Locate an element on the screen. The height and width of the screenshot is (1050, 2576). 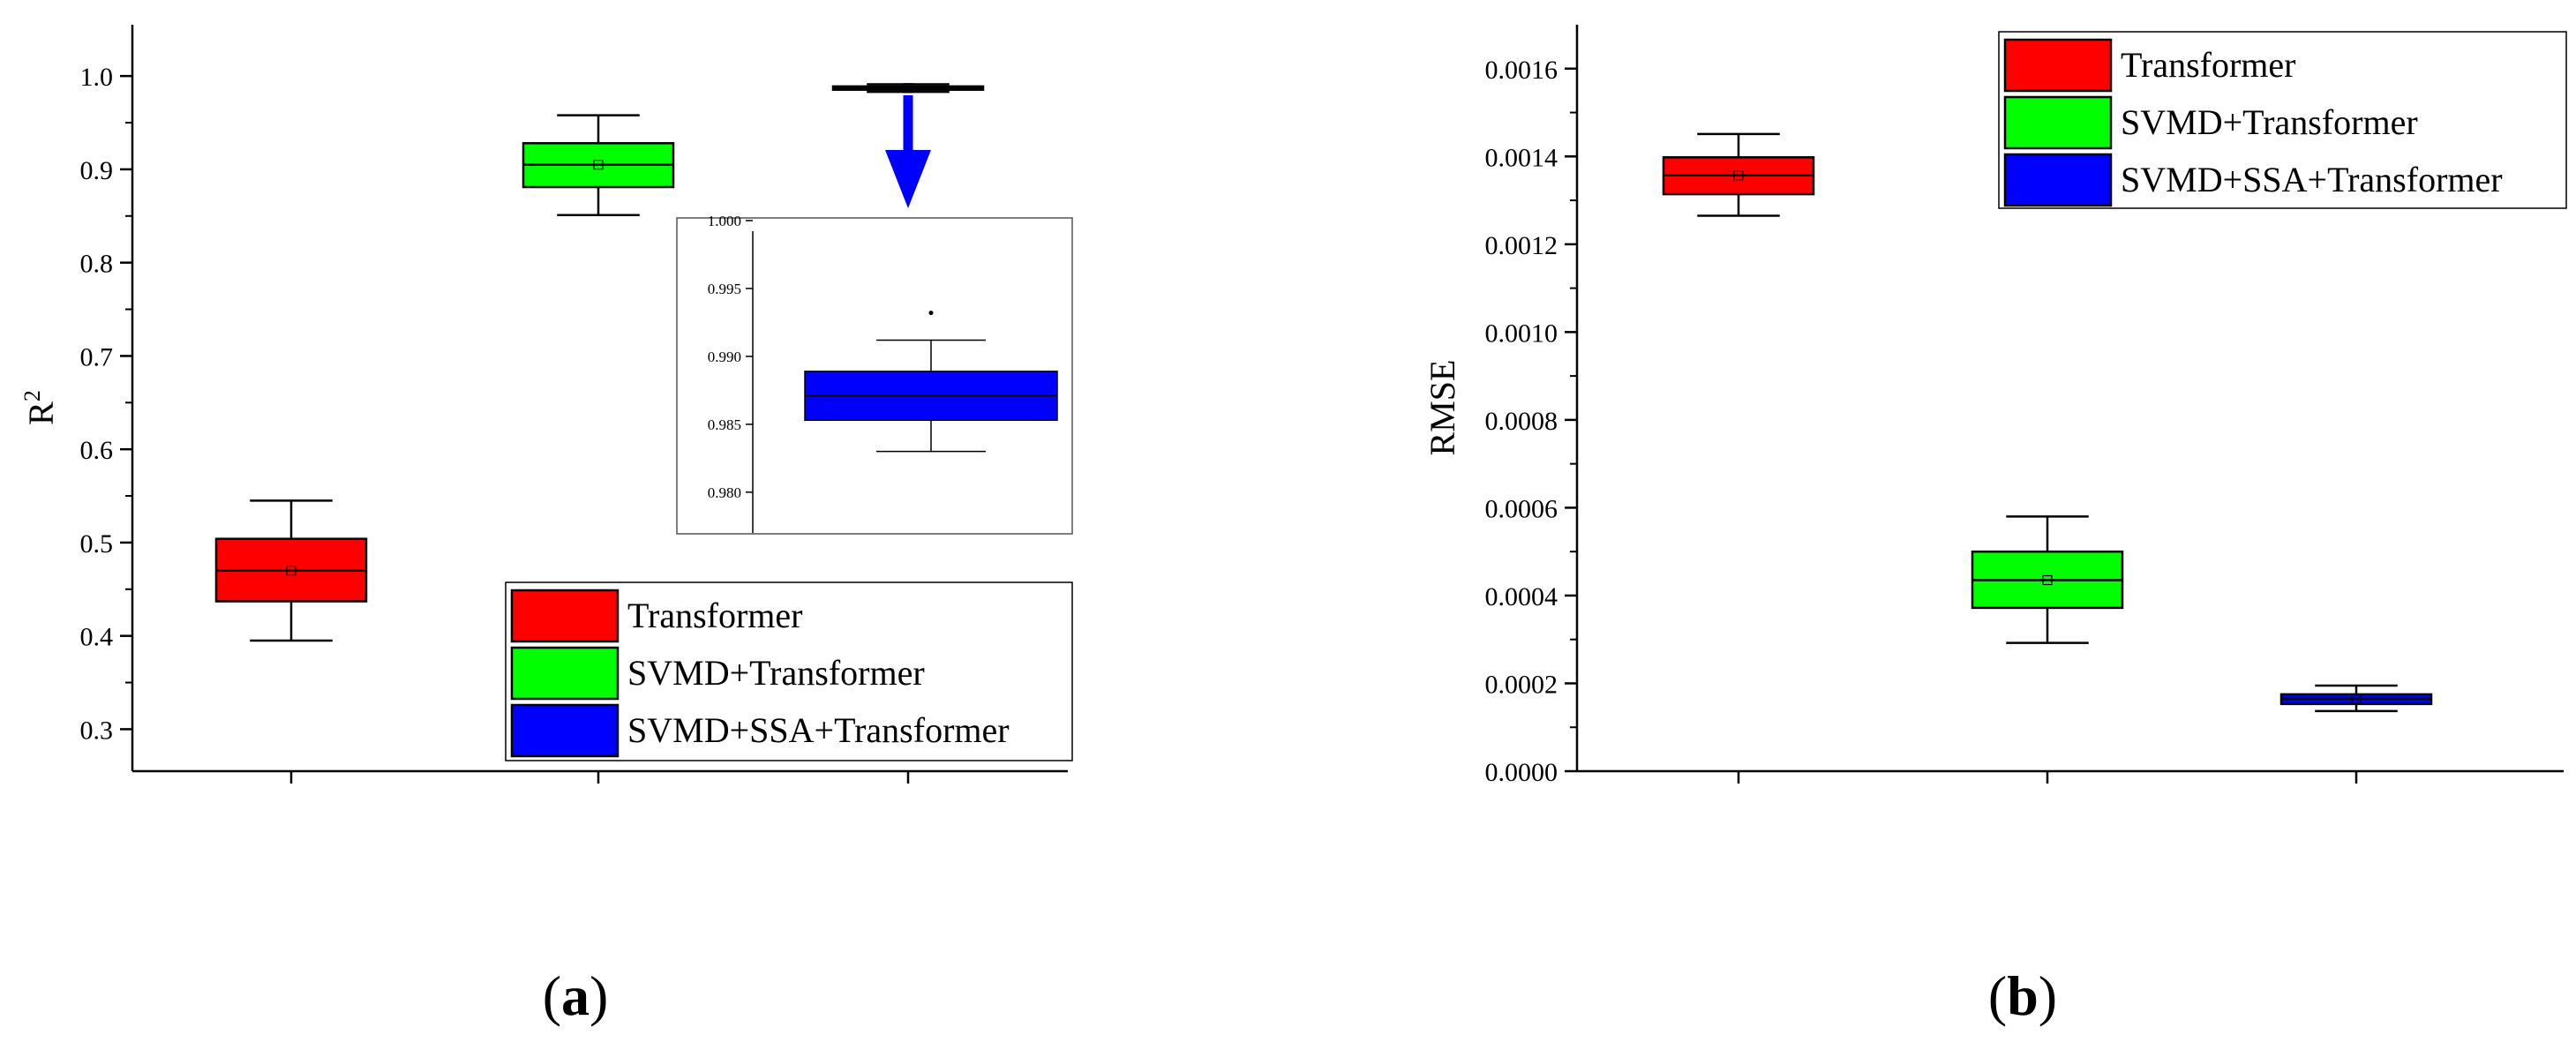
b-y-tick-label: 0.0006 is located at coordinates (1521, 508).